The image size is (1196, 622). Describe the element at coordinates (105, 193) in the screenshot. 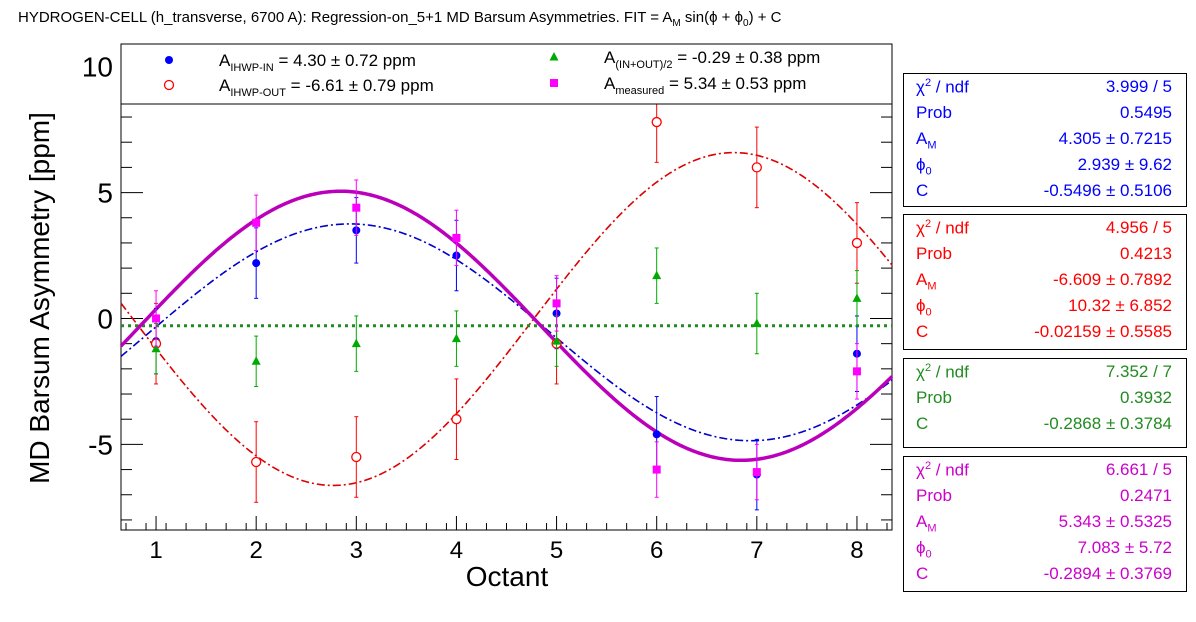

I see `y-tick-label: 5` at that location.